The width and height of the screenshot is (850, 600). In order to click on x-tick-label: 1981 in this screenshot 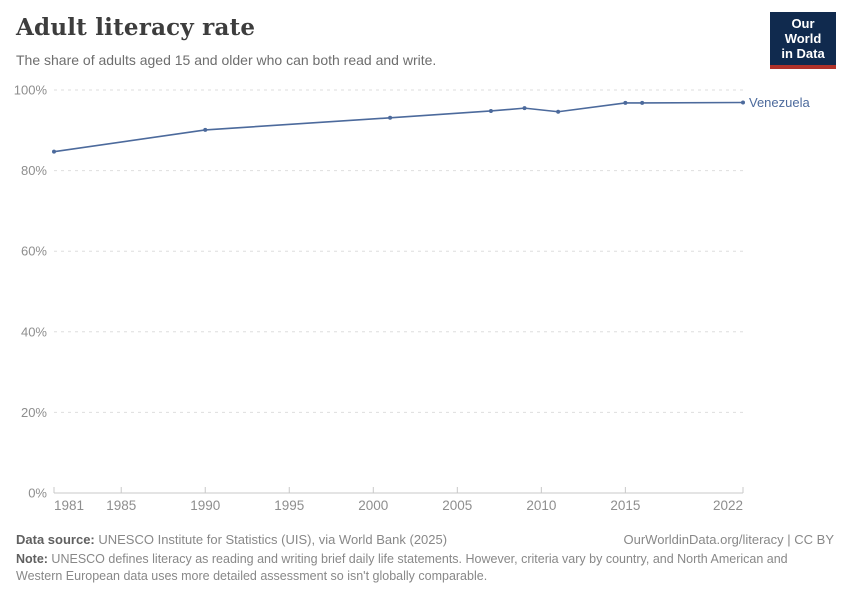, I will do `click(69, 505)`.